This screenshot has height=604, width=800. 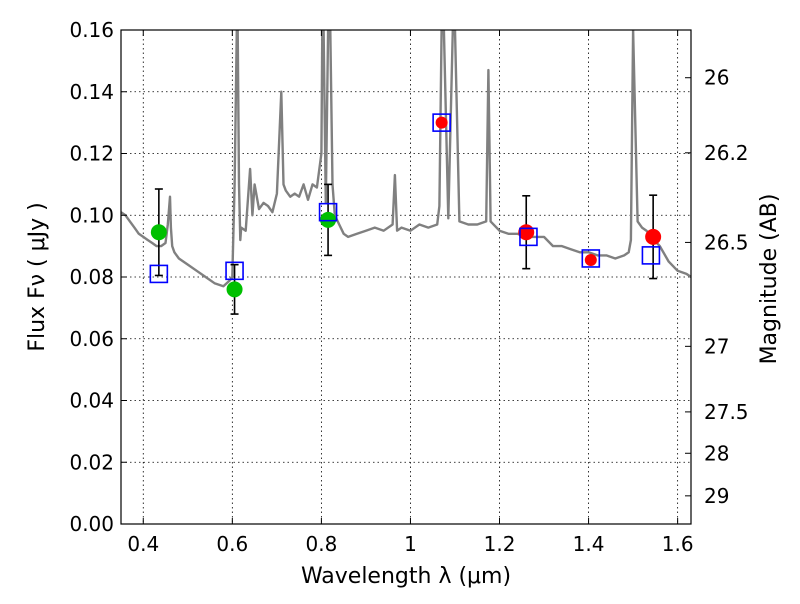 What do you see at coordinates (678, 544) in the screenshot?
I see `x-tick-label: 1.6` at bounding box center [678, 544].